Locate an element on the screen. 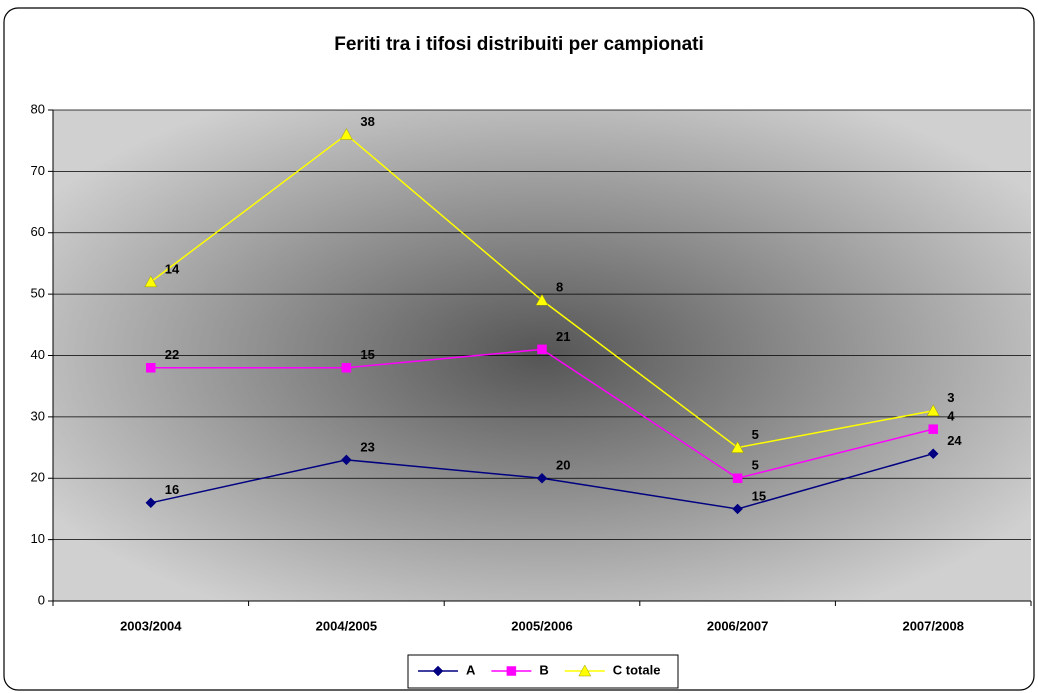  x-tick-label: 2006/2007 is located at coordinates (737, 625).